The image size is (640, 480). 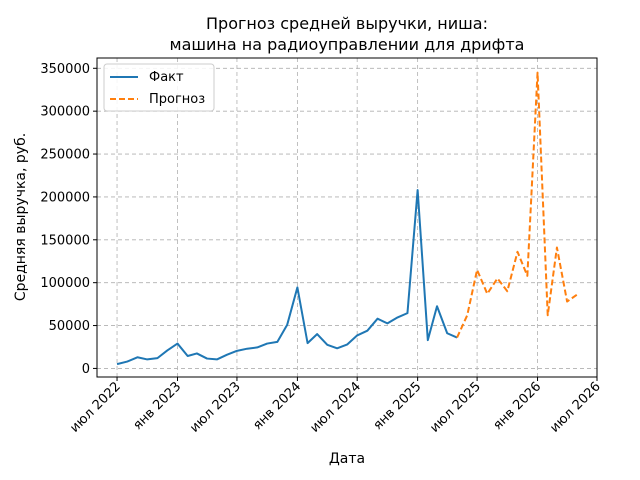 I want to click on legend-label-fact: Факт, so click(x=166, y=77).